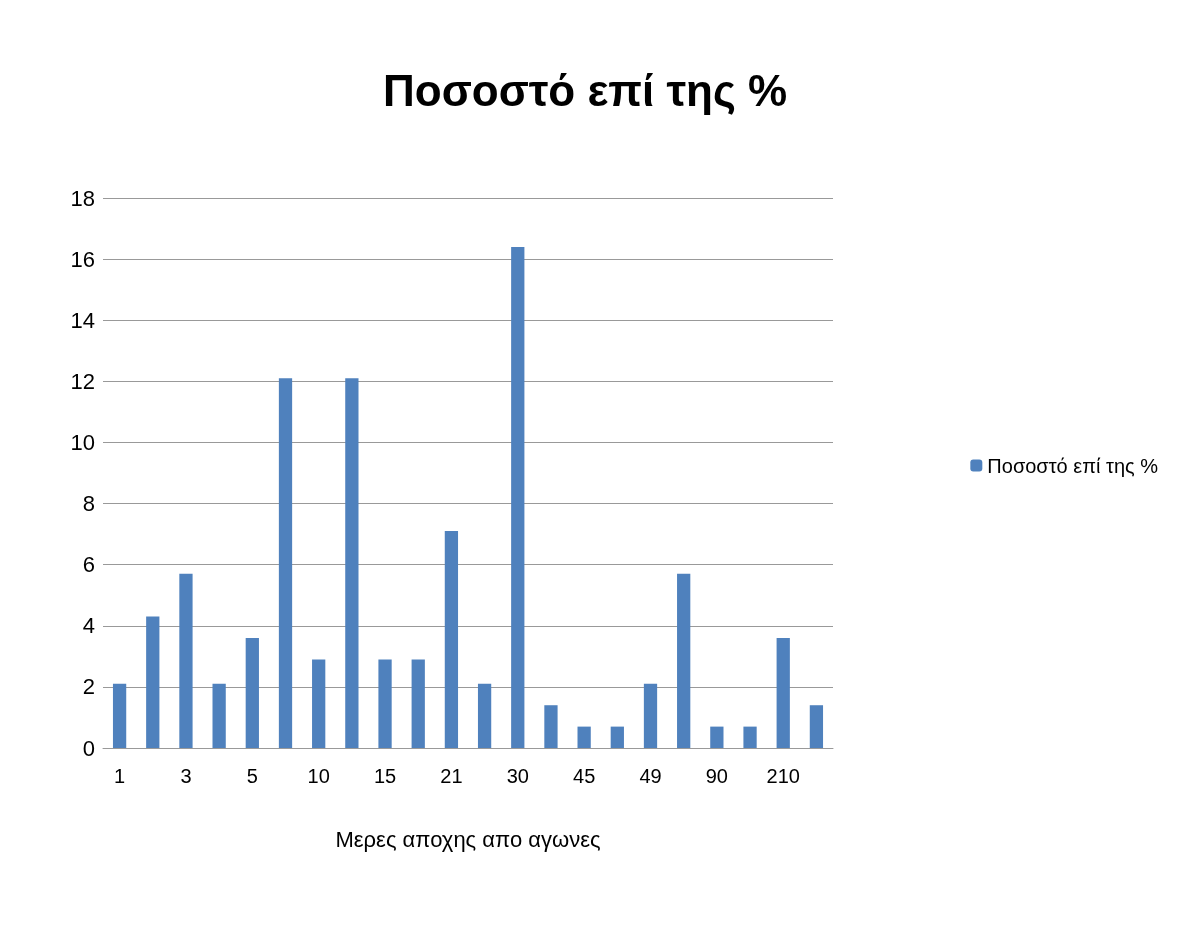 Image resolution: width=1195 pixels, height=935 pixels. Describe the element at coordinates (82, 320) in the screenshot. I see `y-tick-label: 14` at that location.